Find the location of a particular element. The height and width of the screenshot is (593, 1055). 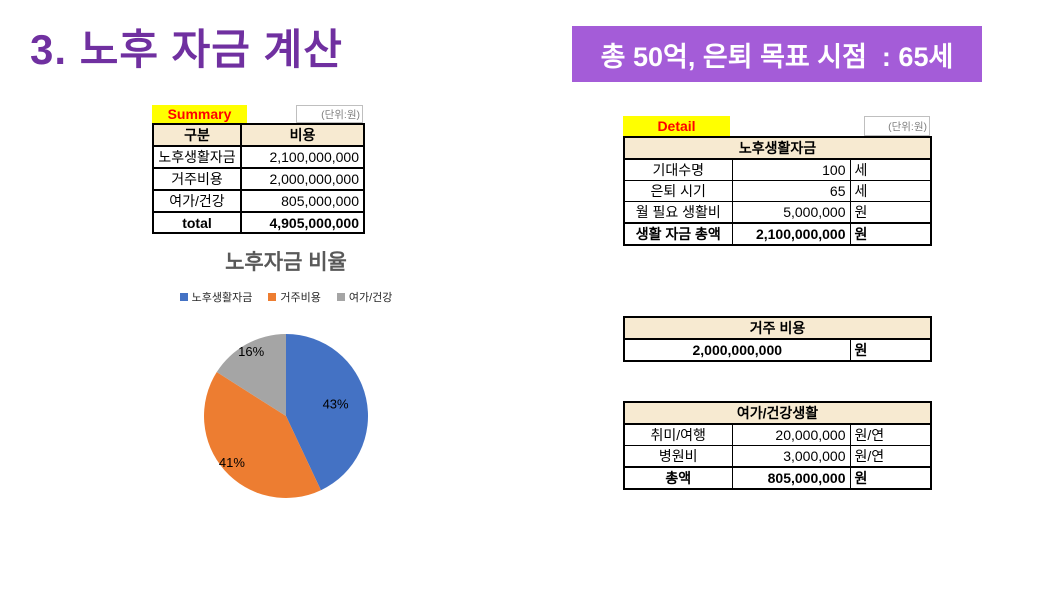

table-row: 취미/여행 20,000,000 원/연 is located at coordinates (777, 434).